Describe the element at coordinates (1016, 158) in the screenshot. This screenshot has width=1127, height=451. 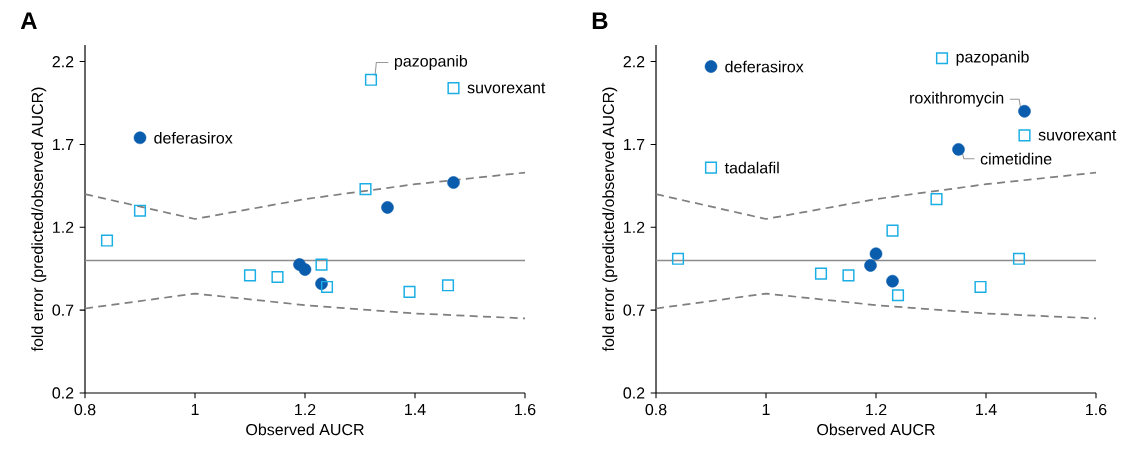
I see `annotation: cimetidine` at that location.